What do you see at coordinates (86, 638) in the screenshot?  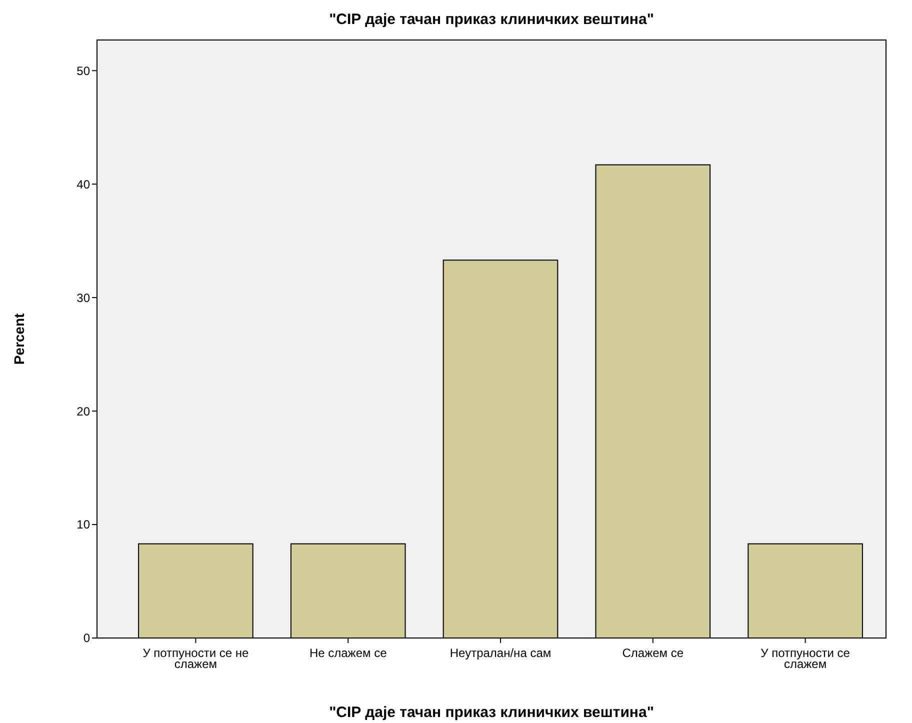 I see `y-tick-label: 0` at bounding box center [86, 638].